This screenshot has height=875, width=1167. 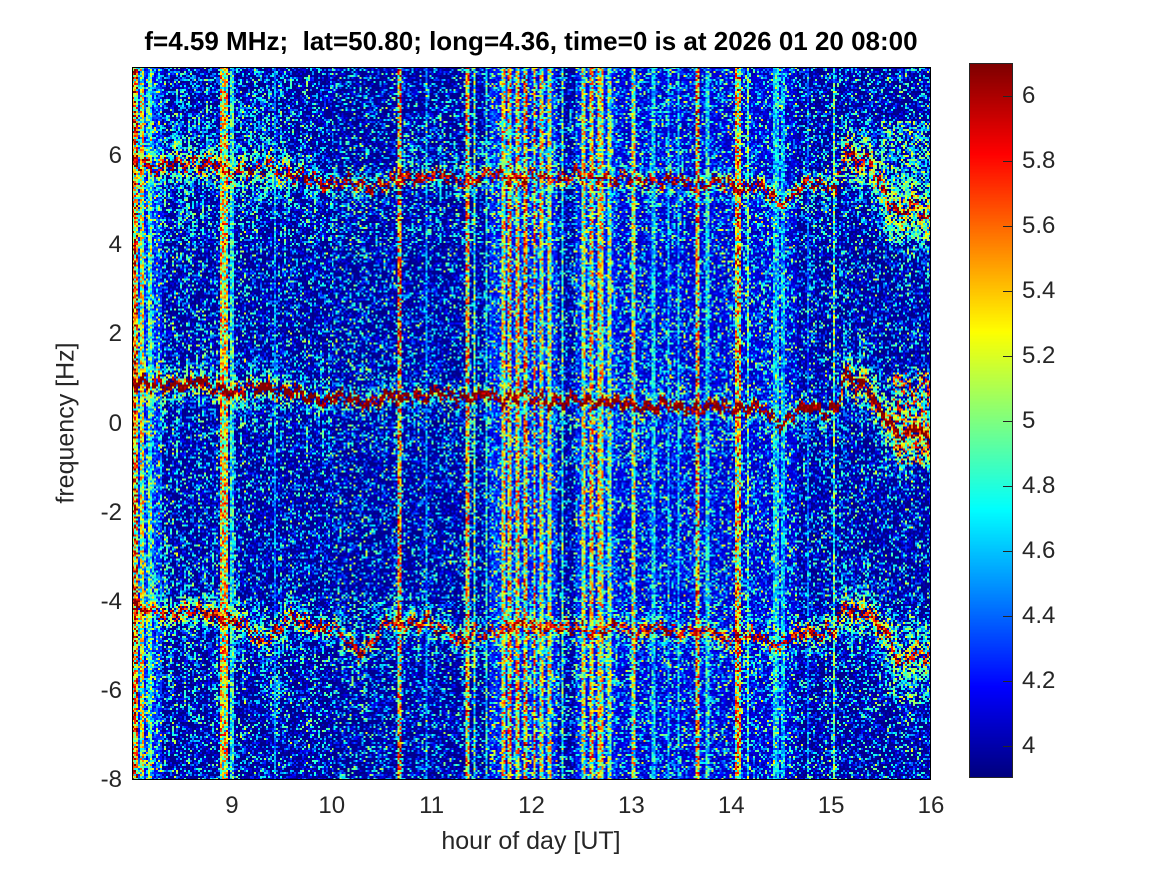 What do you see at coordinates (115, 423) in the screenshot?
I see `y-tick-label: 0` at bounding box center [115, 423].